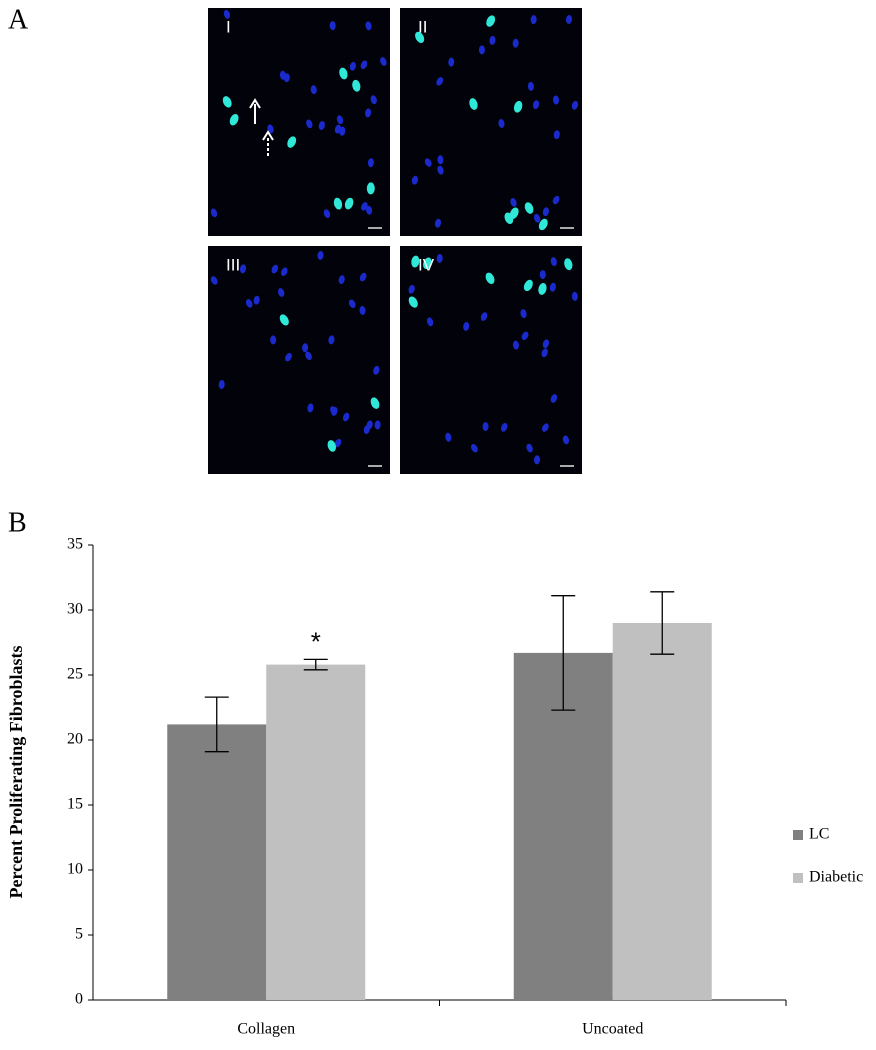  Describe the element at coordinates (17, 522) in the screenshot. I see `panel-label: B` at that location.